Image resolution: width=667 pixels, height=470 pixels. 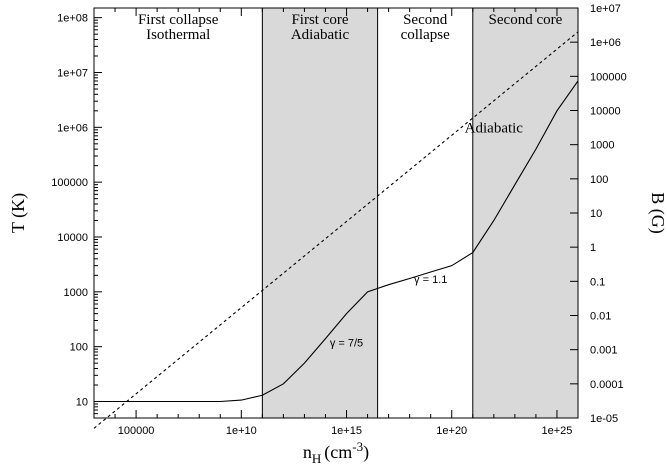 I want to click on y2-tick-label-4: 0.1, so click(x=597, y=282).